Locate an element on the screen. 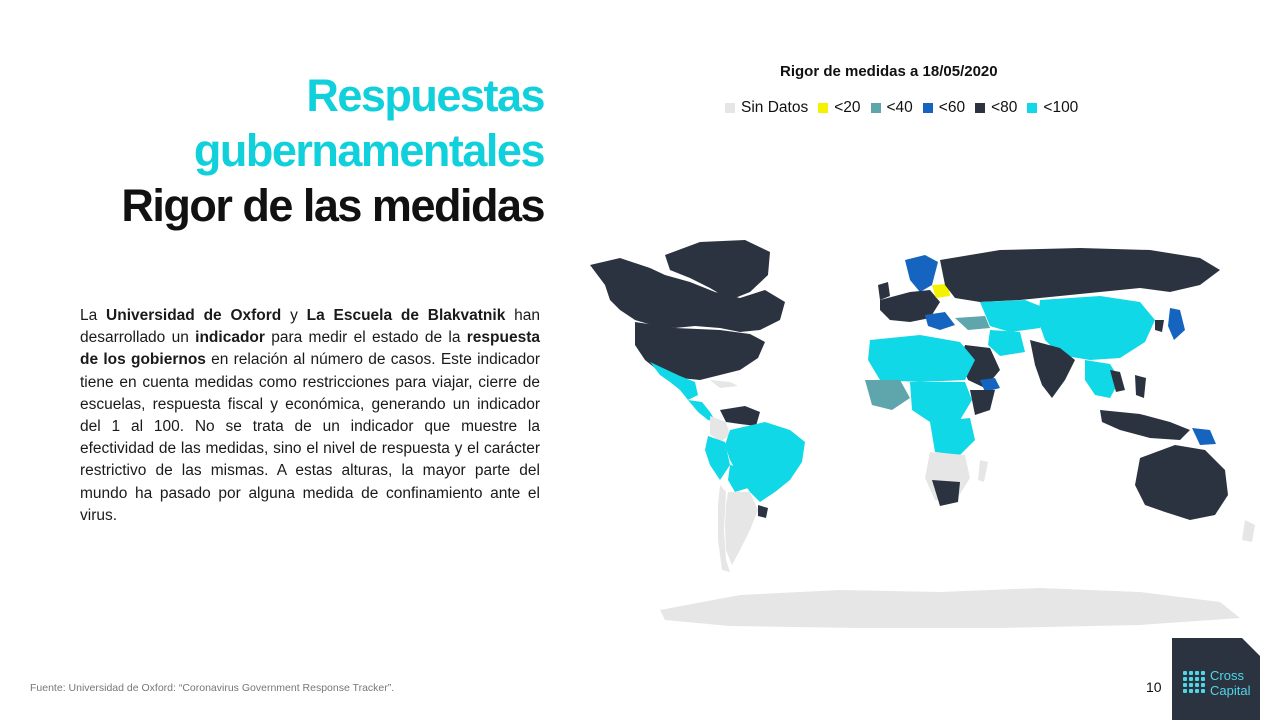 Image resolution: width=1280 pixels, height=720 pixels. logo-line-2: Capital is located at coordinates (1230, 690).